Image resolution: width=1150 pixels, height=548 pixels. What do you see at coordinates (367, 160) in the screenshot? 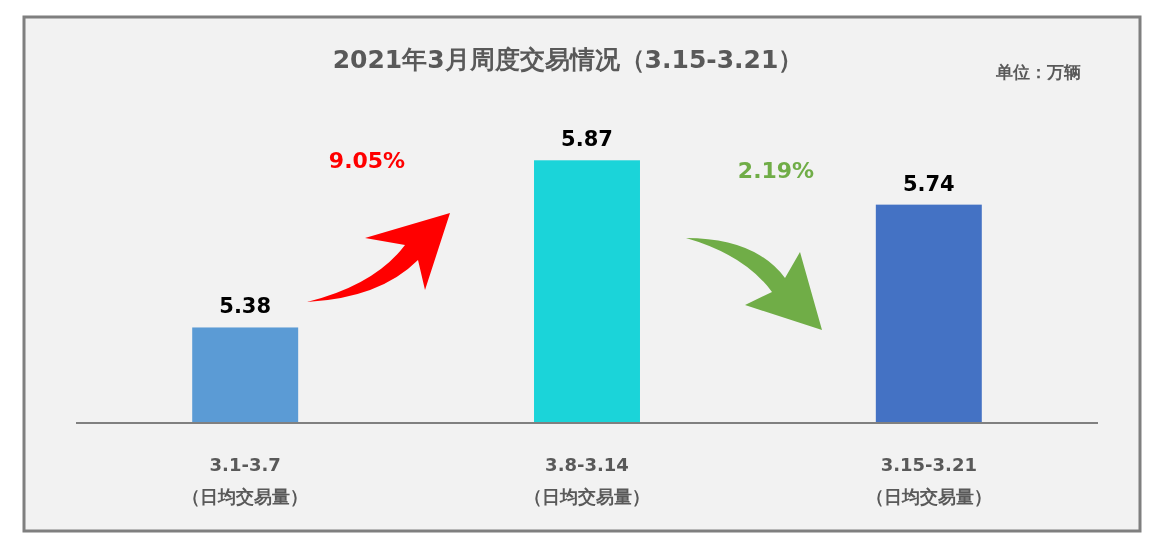
I see `annotation: 9.05%` at bounding box center [367, 160].